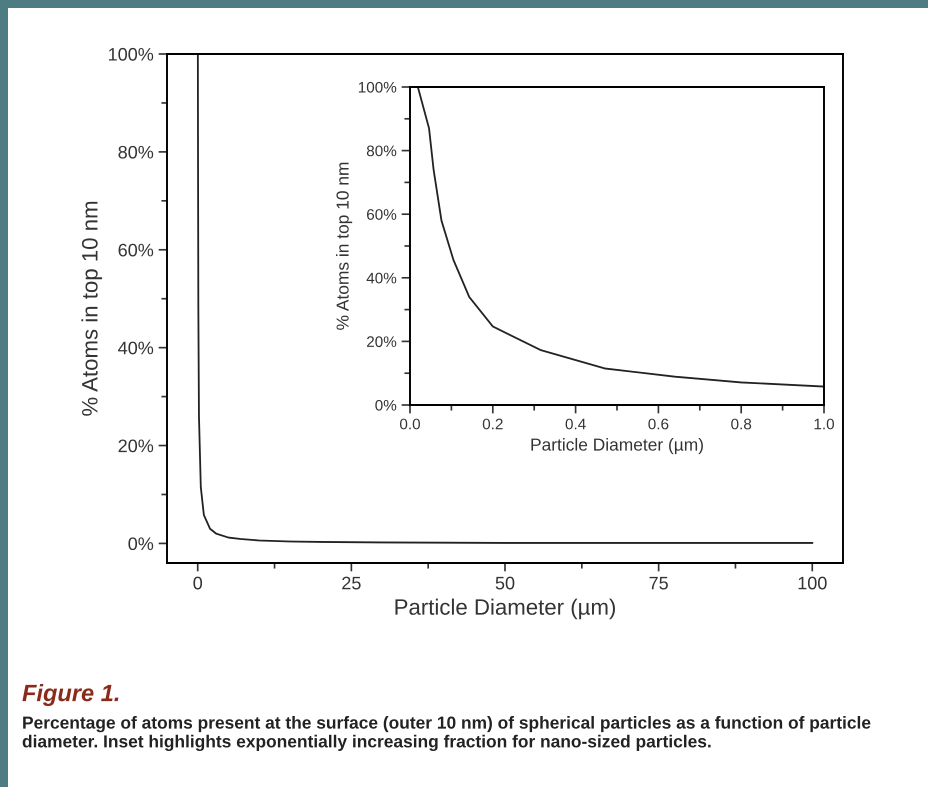  Describe the element at coordinates (505, 583) in the screenshot. I see `x-tick-label: 50` at that location.